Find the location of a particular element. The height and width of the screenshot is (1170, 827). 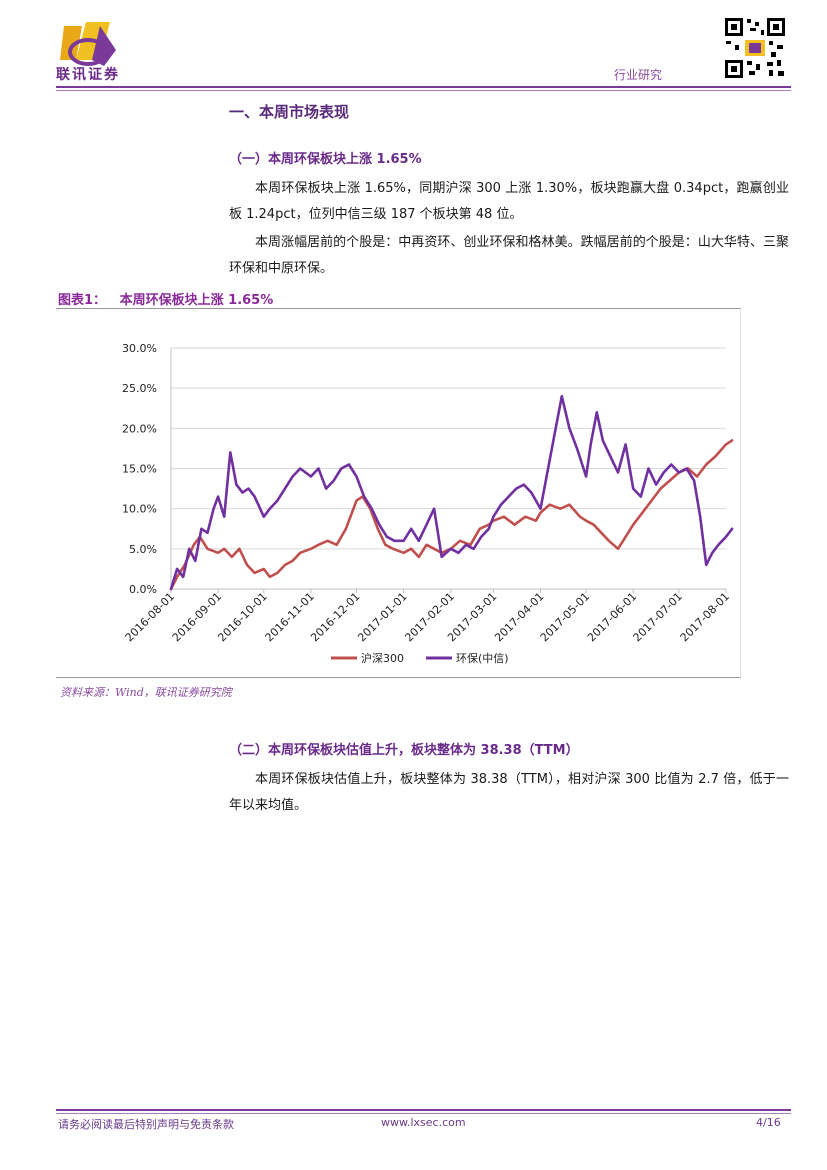

x-tick-label: 2017-07-01 is located at coordinates (658, 617).